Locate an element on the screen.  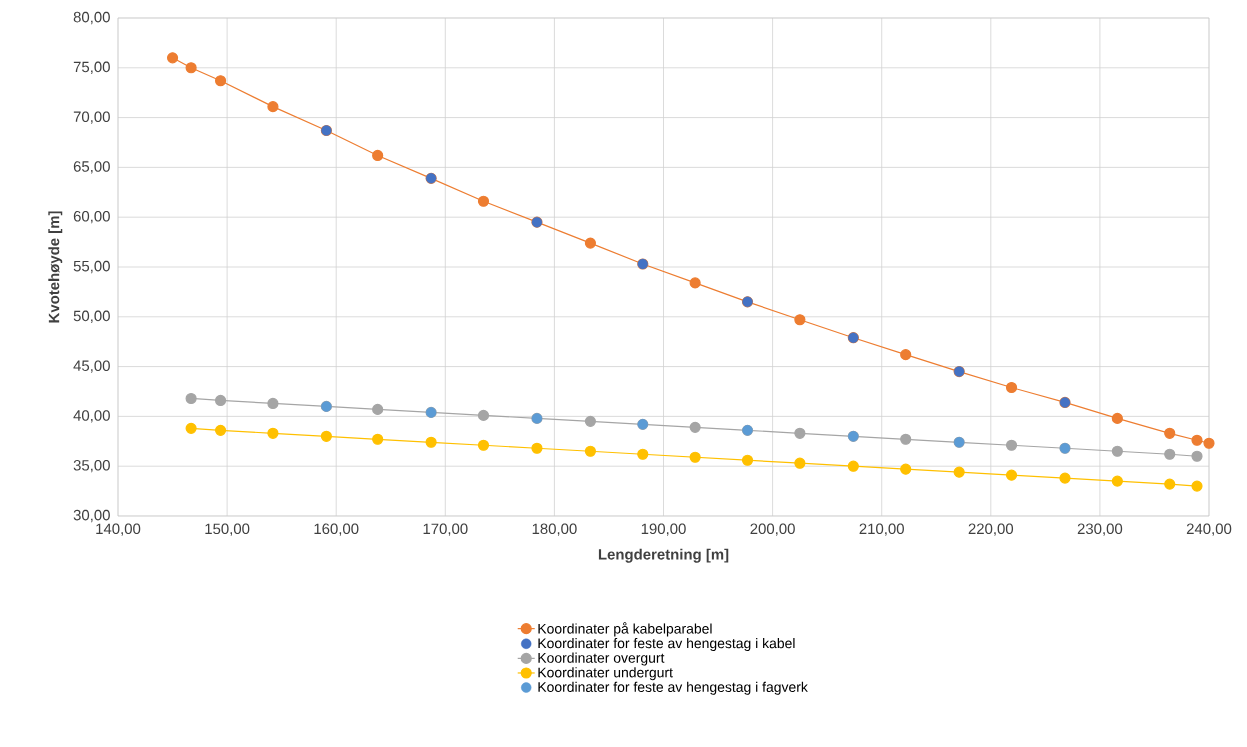
y-tick-label: 55,00 is located at coordinates (91, 267).